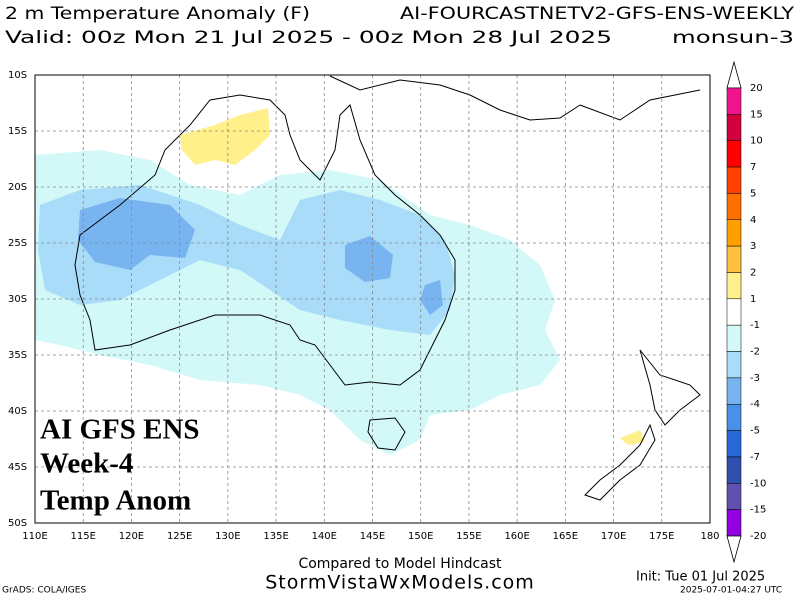 This screenshot has width=799, height=595. What do you see at coordinates (44, 590) in the screenshot?
I see `footer-credit: GrADS: COLA/IGES` at bounding box center [44, 590].